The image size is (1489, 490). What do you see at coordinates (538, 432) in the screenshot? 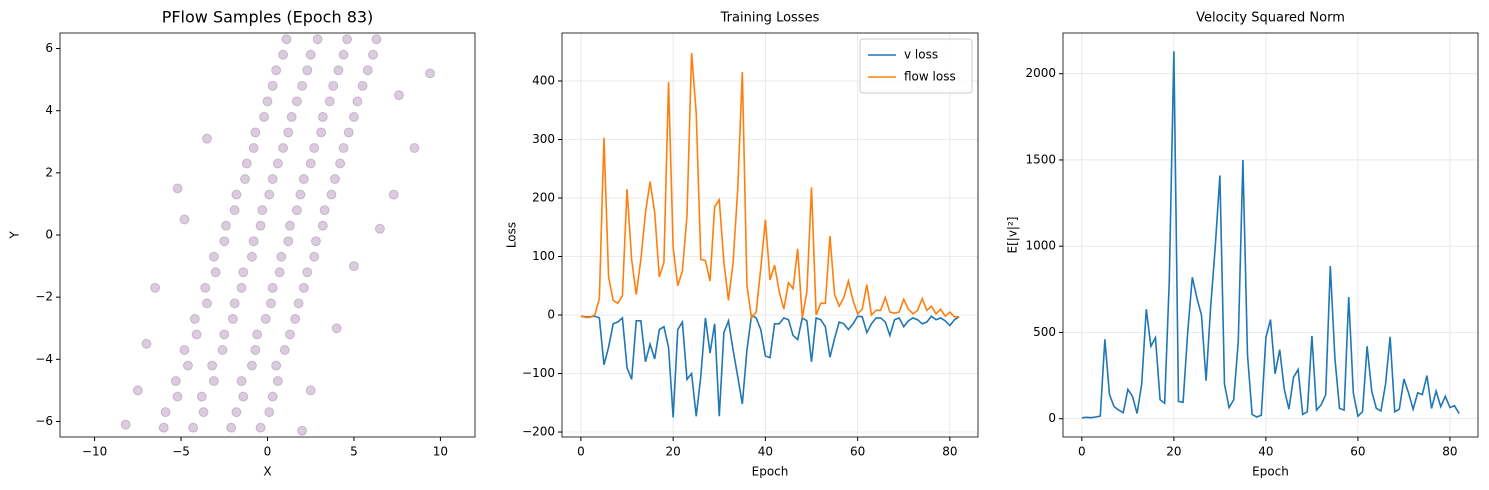
I see `y-tick-label: −200` at bounding box center [538, 432].